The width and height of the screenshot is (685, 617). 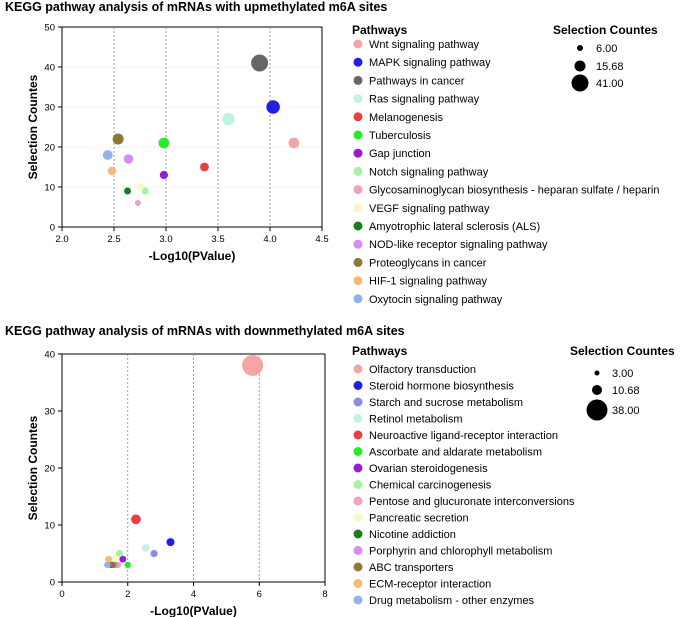 I want to click on chart1-legend-label: Pathways in cancer, so click(x=417, y=81).